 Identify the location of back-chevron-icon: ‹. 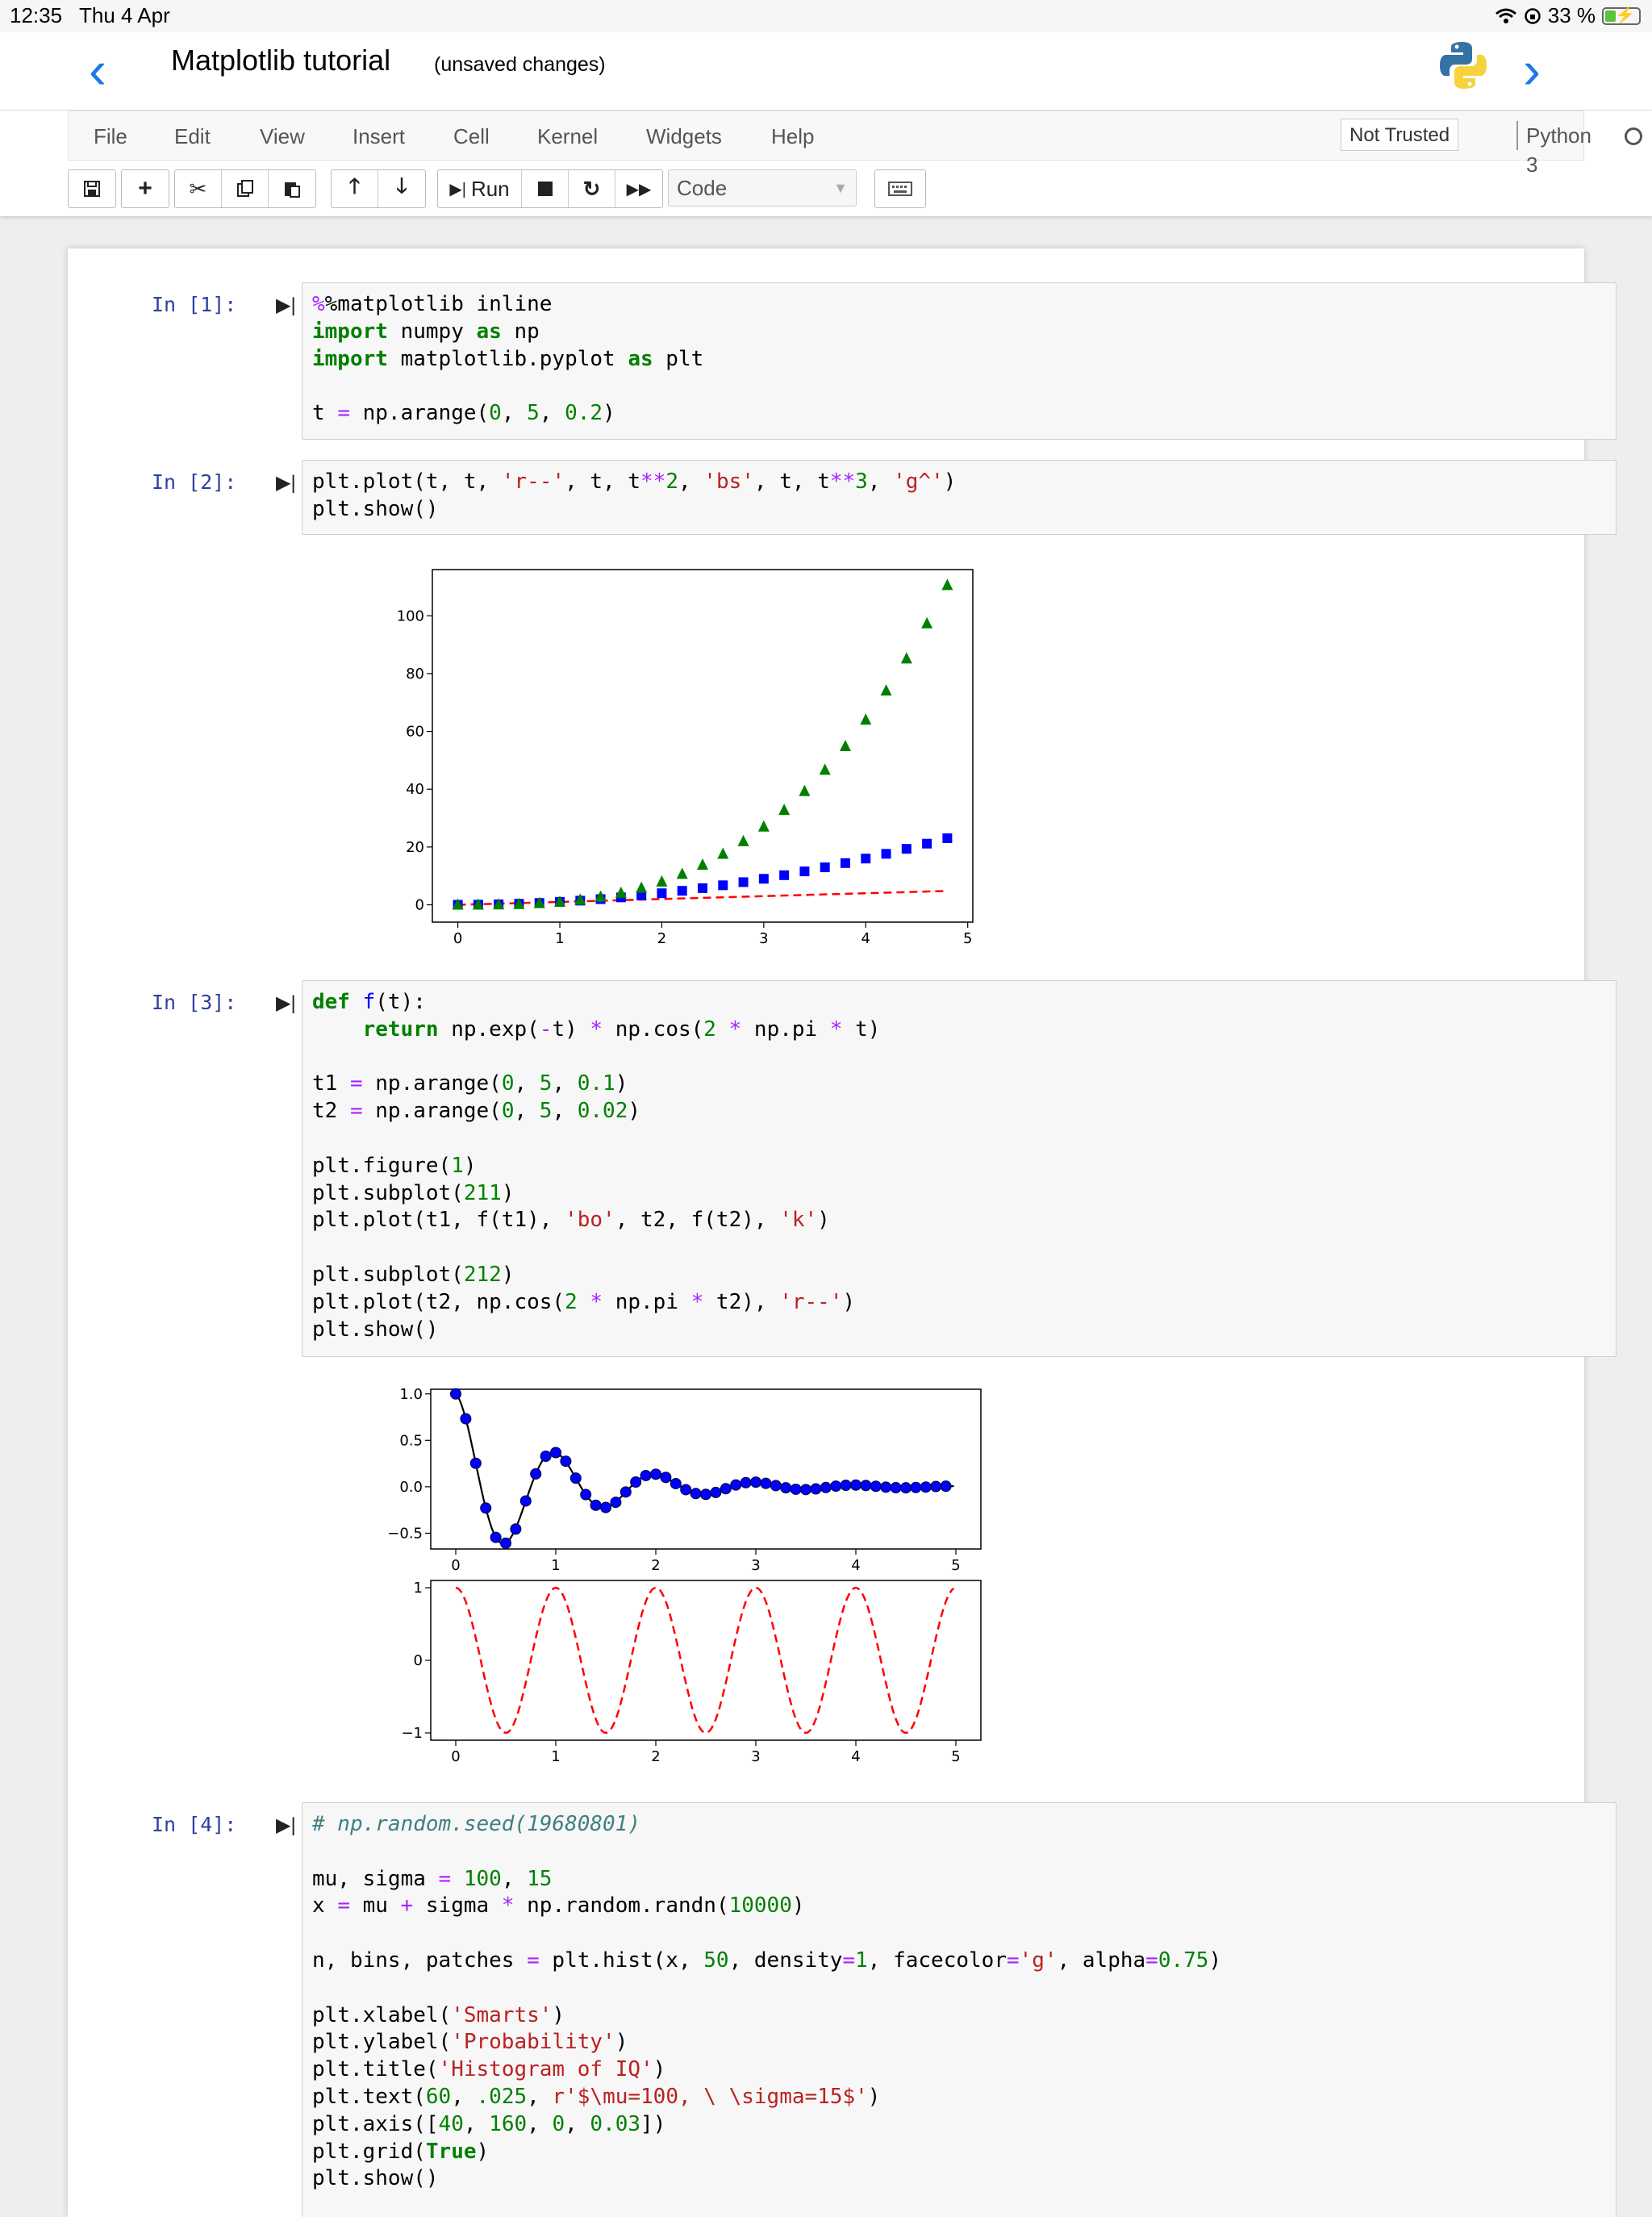
(98, 70).